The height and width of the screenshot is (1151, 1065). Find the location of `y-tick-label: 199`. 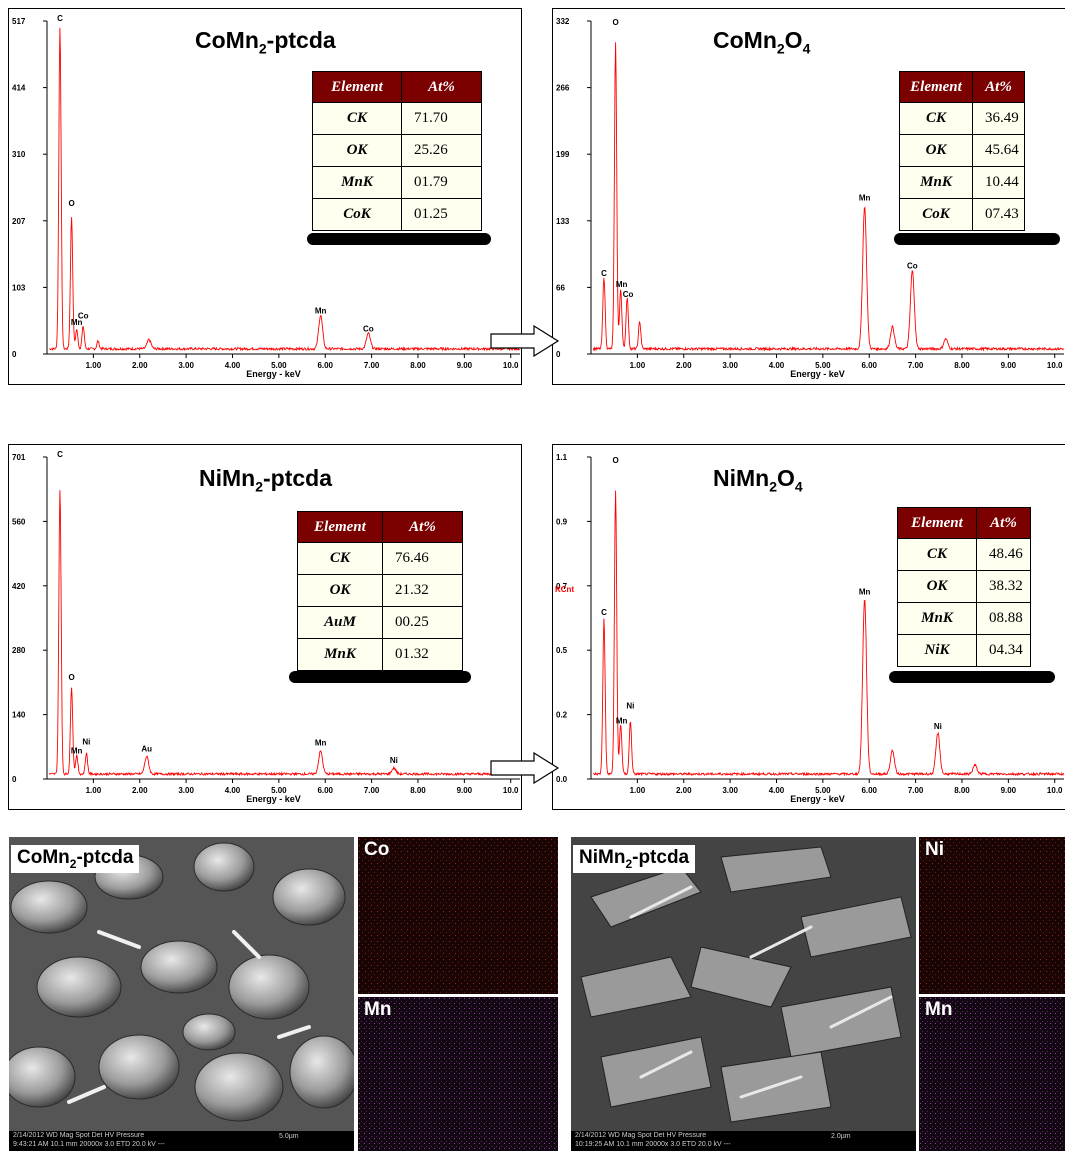

y-tick-label: 199 is located at coordinates (563, 154).